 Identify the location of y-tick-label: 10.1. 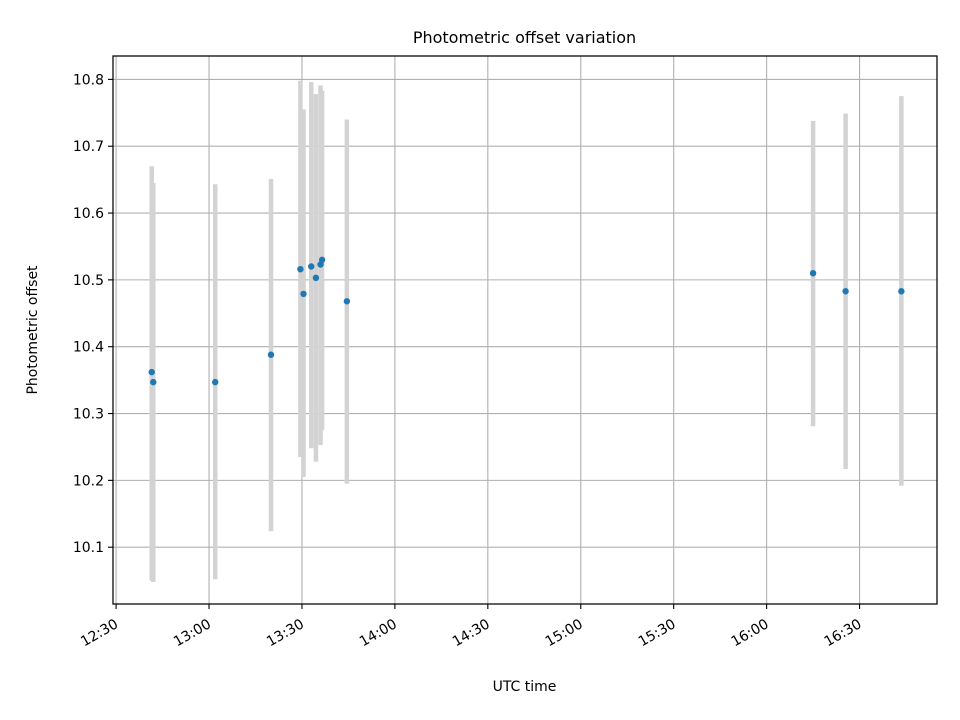
(88, 548).